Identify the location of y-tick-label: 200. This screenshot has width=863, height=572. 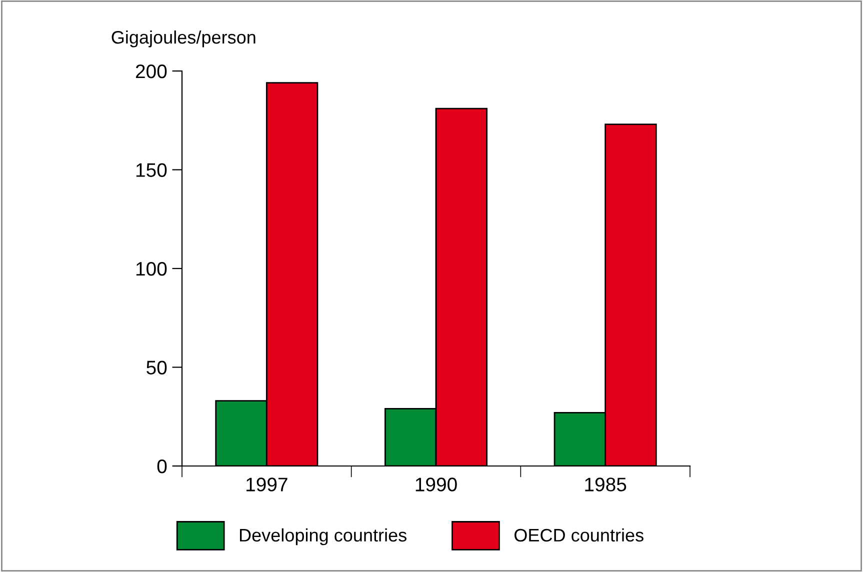
(151, 71).